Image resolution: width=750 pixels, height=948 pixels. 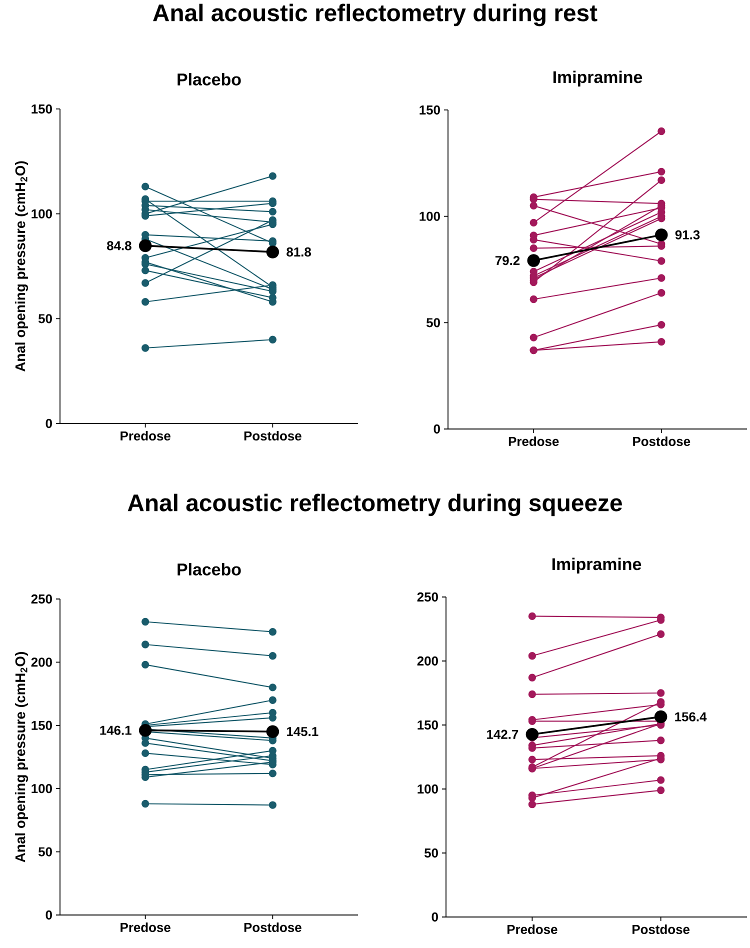 I want to click on text: Anal acoustic reflectometry during squeeze, so click(x=375, y=505).